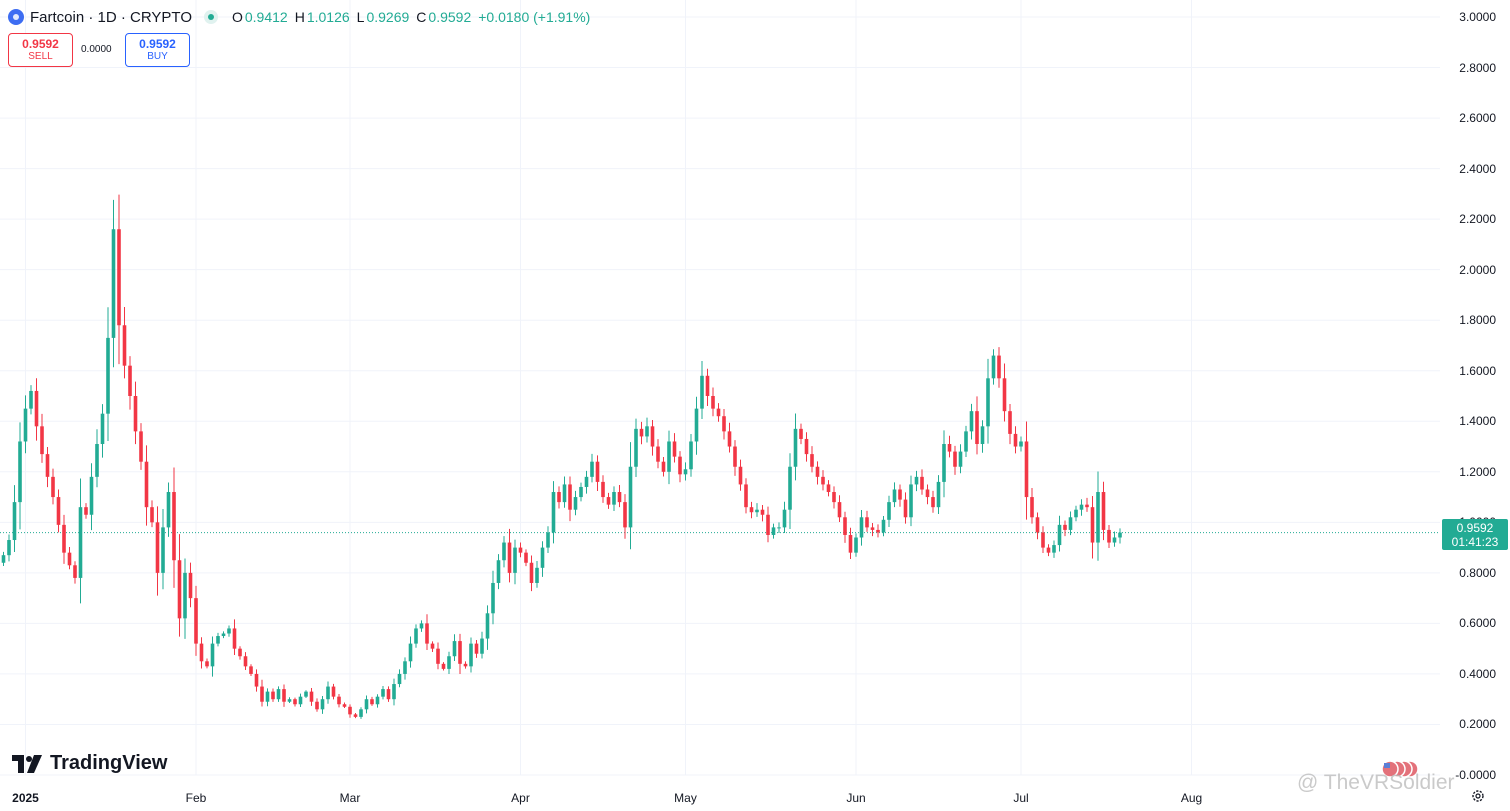 The image size is (1510, 811). Describe the element at coordinates (1021, 798) in the screenshot. I see `x-tick-label: Jul` at that location.